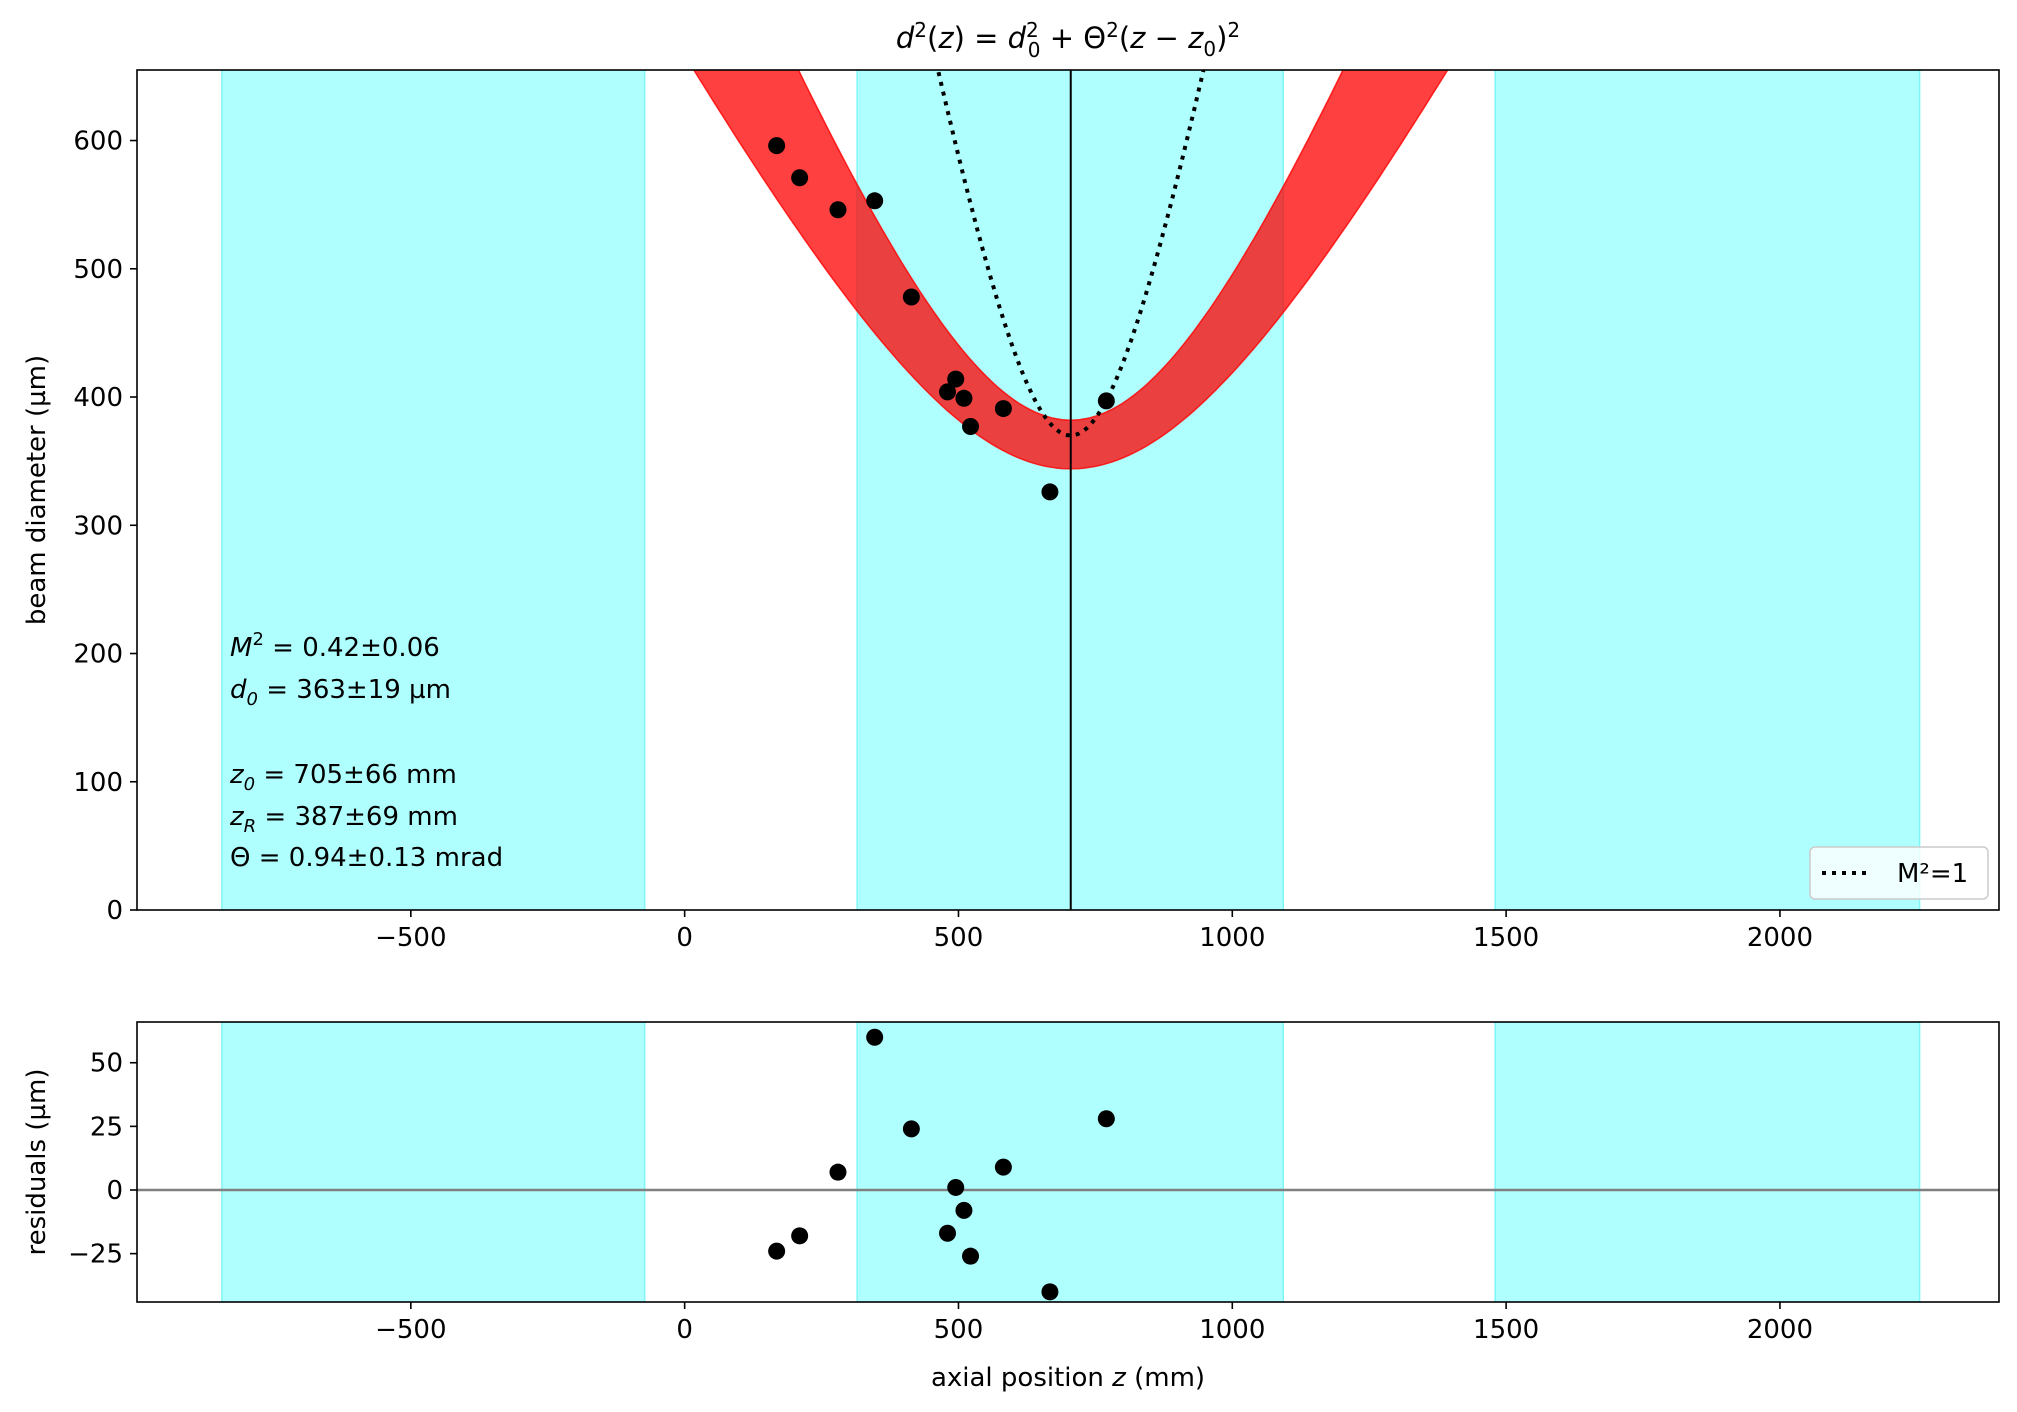 The height and width of the screenshot is (1412, 2017). What do you see at coordinates (37, 1162) in the screenshot?
I see `residuals-y-axis-label: residuals (µm)` at bounding box center [37, 1162].